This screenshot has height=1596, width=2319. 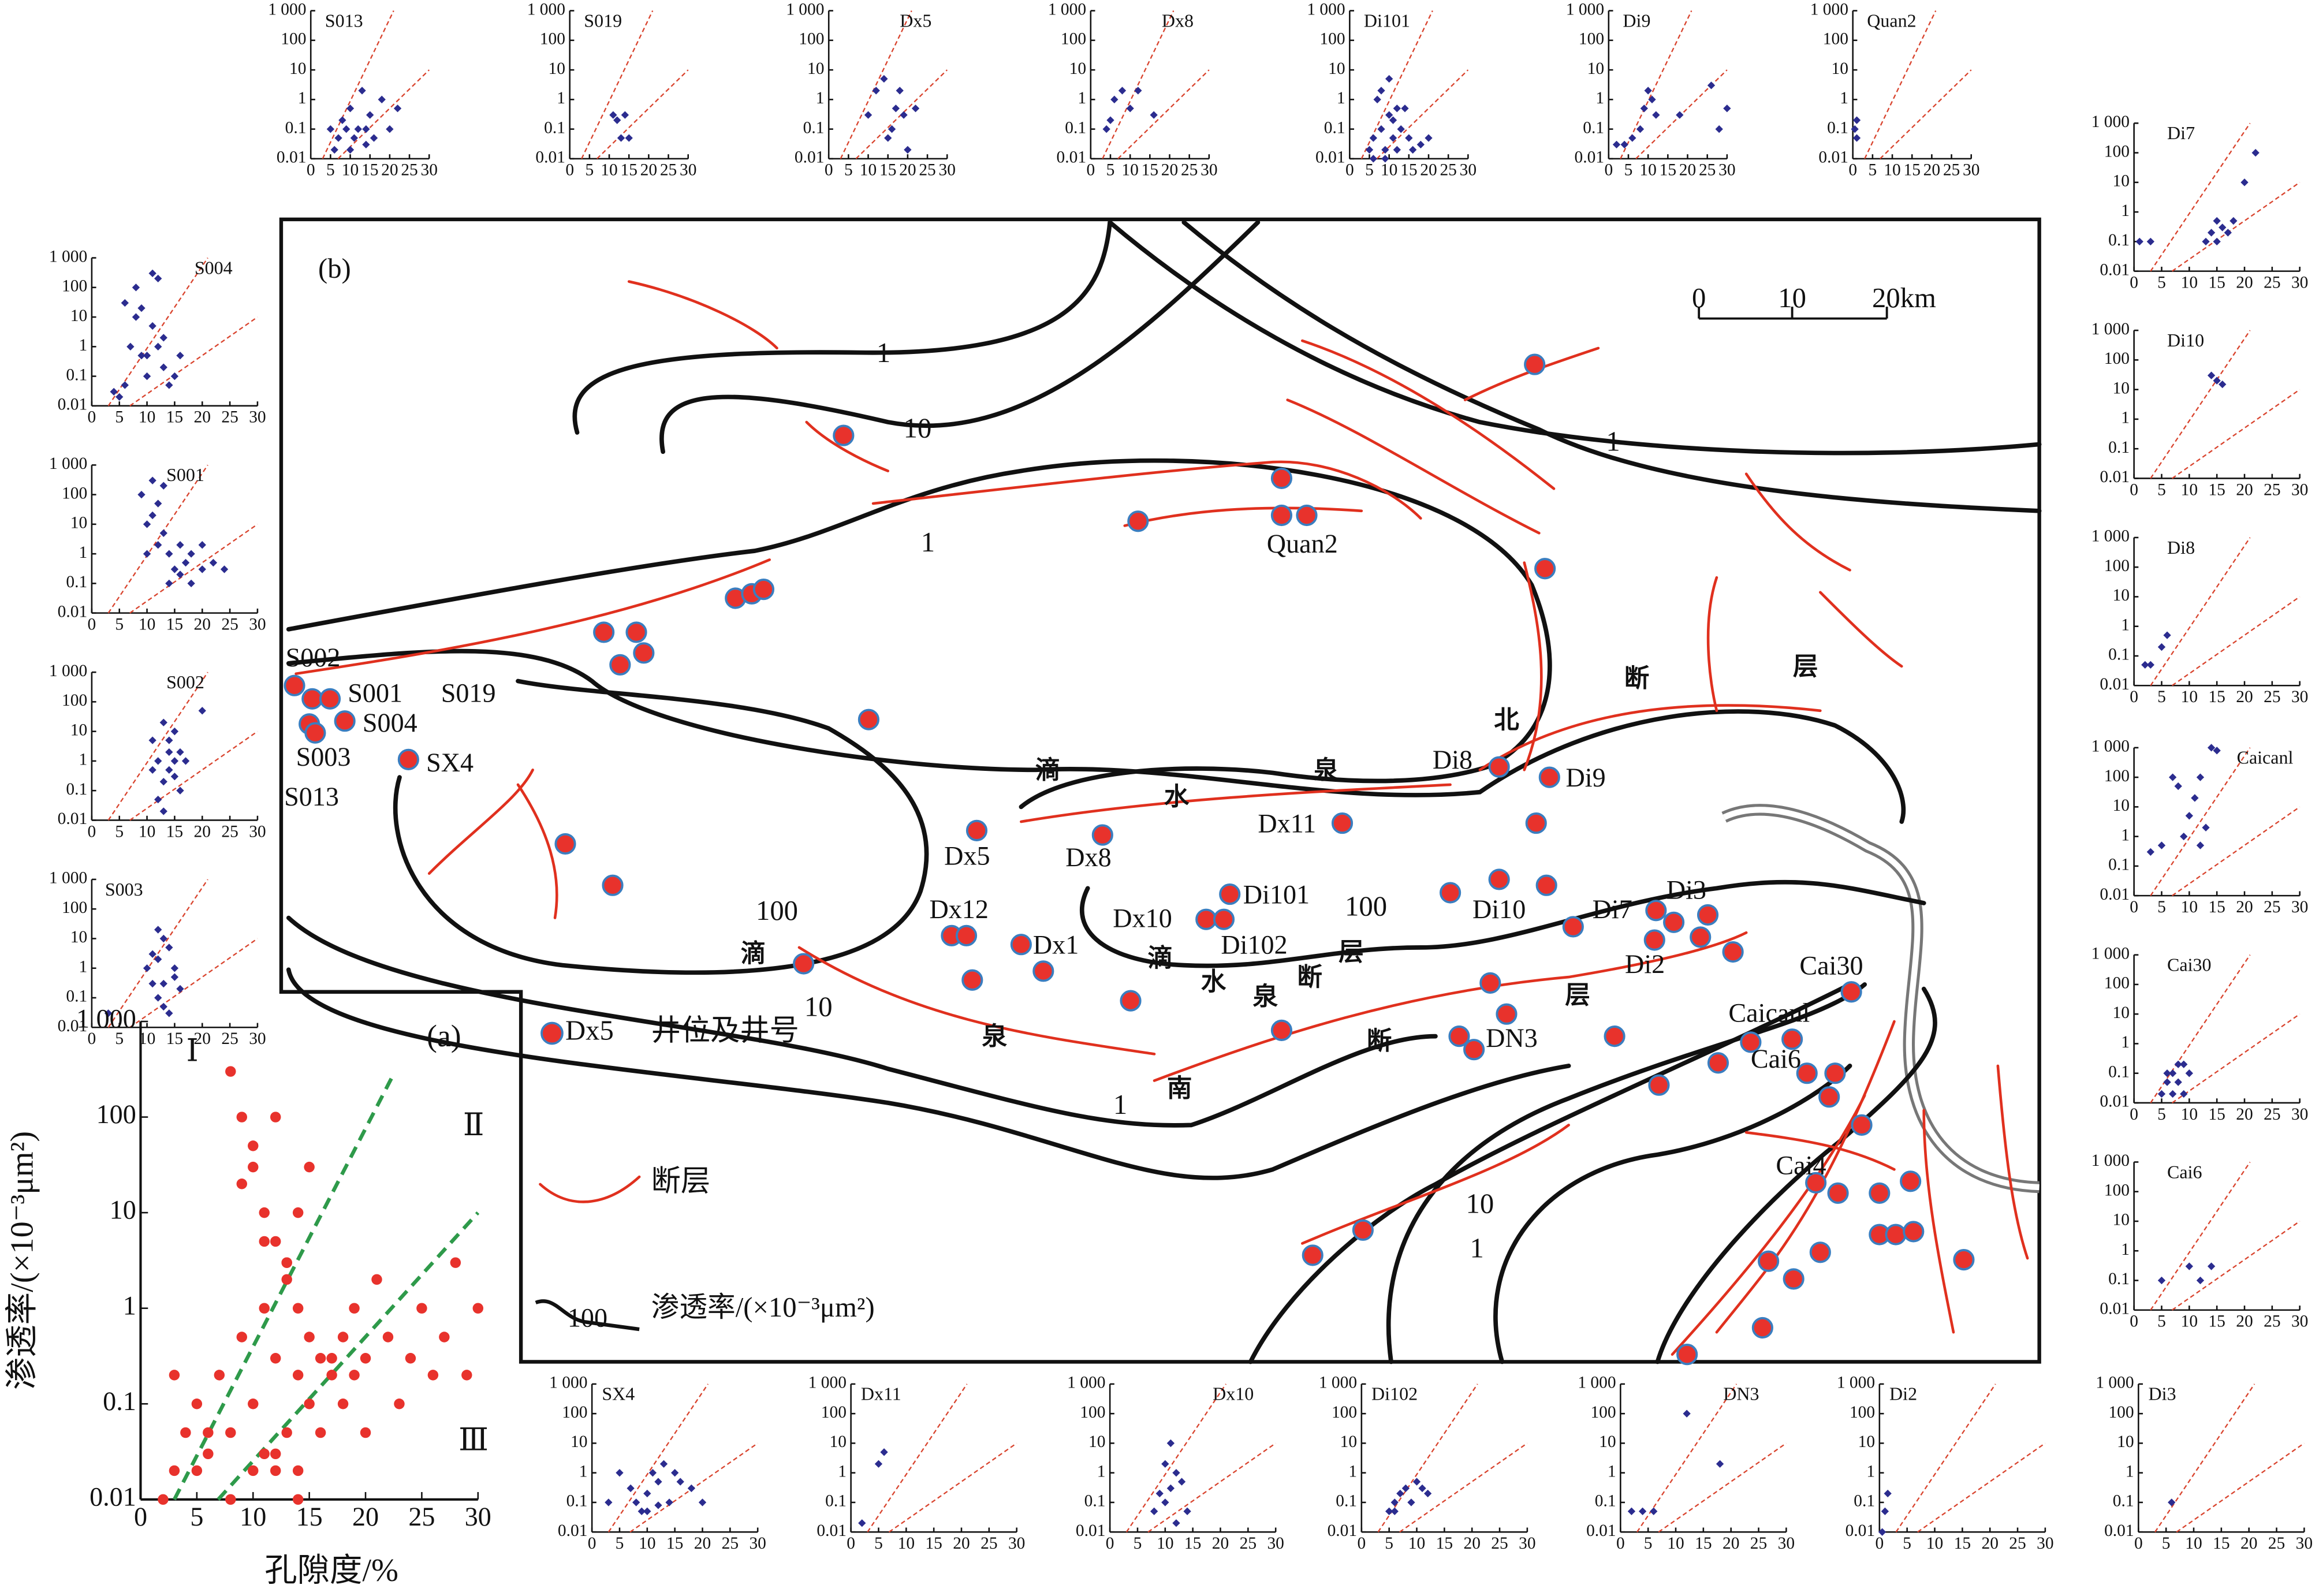 I want to click on x-tick-label: 5, so click(x=2161, y=489).